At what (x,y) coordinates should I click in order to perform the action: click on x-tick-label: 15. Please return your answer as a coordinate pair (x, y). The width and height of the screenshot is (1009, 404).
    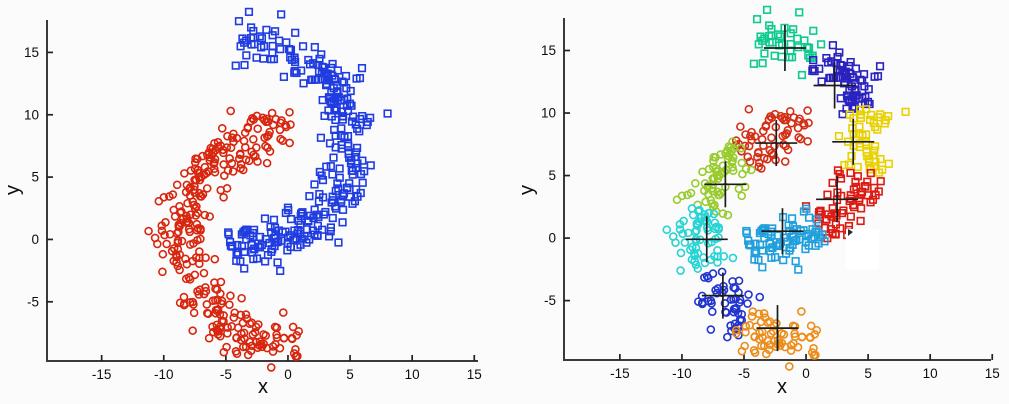
    Looking at the image, I should click on (474, 374).